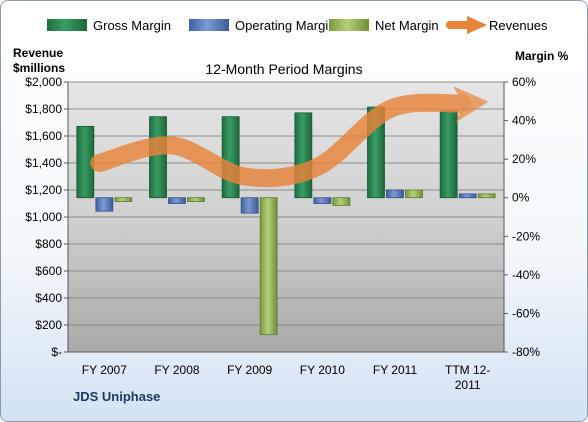  What do you see at coordinates (48, 271) in the screenshot?
I see `left-tick-label: $600` at bounding box center [48, 271].